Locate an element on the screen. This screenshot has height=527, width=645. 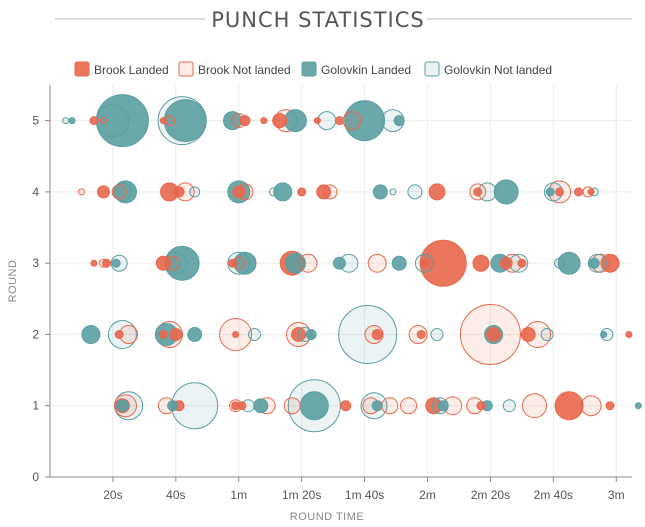
x-tick-label: 1m 20s is located at coordinates (301, 495).